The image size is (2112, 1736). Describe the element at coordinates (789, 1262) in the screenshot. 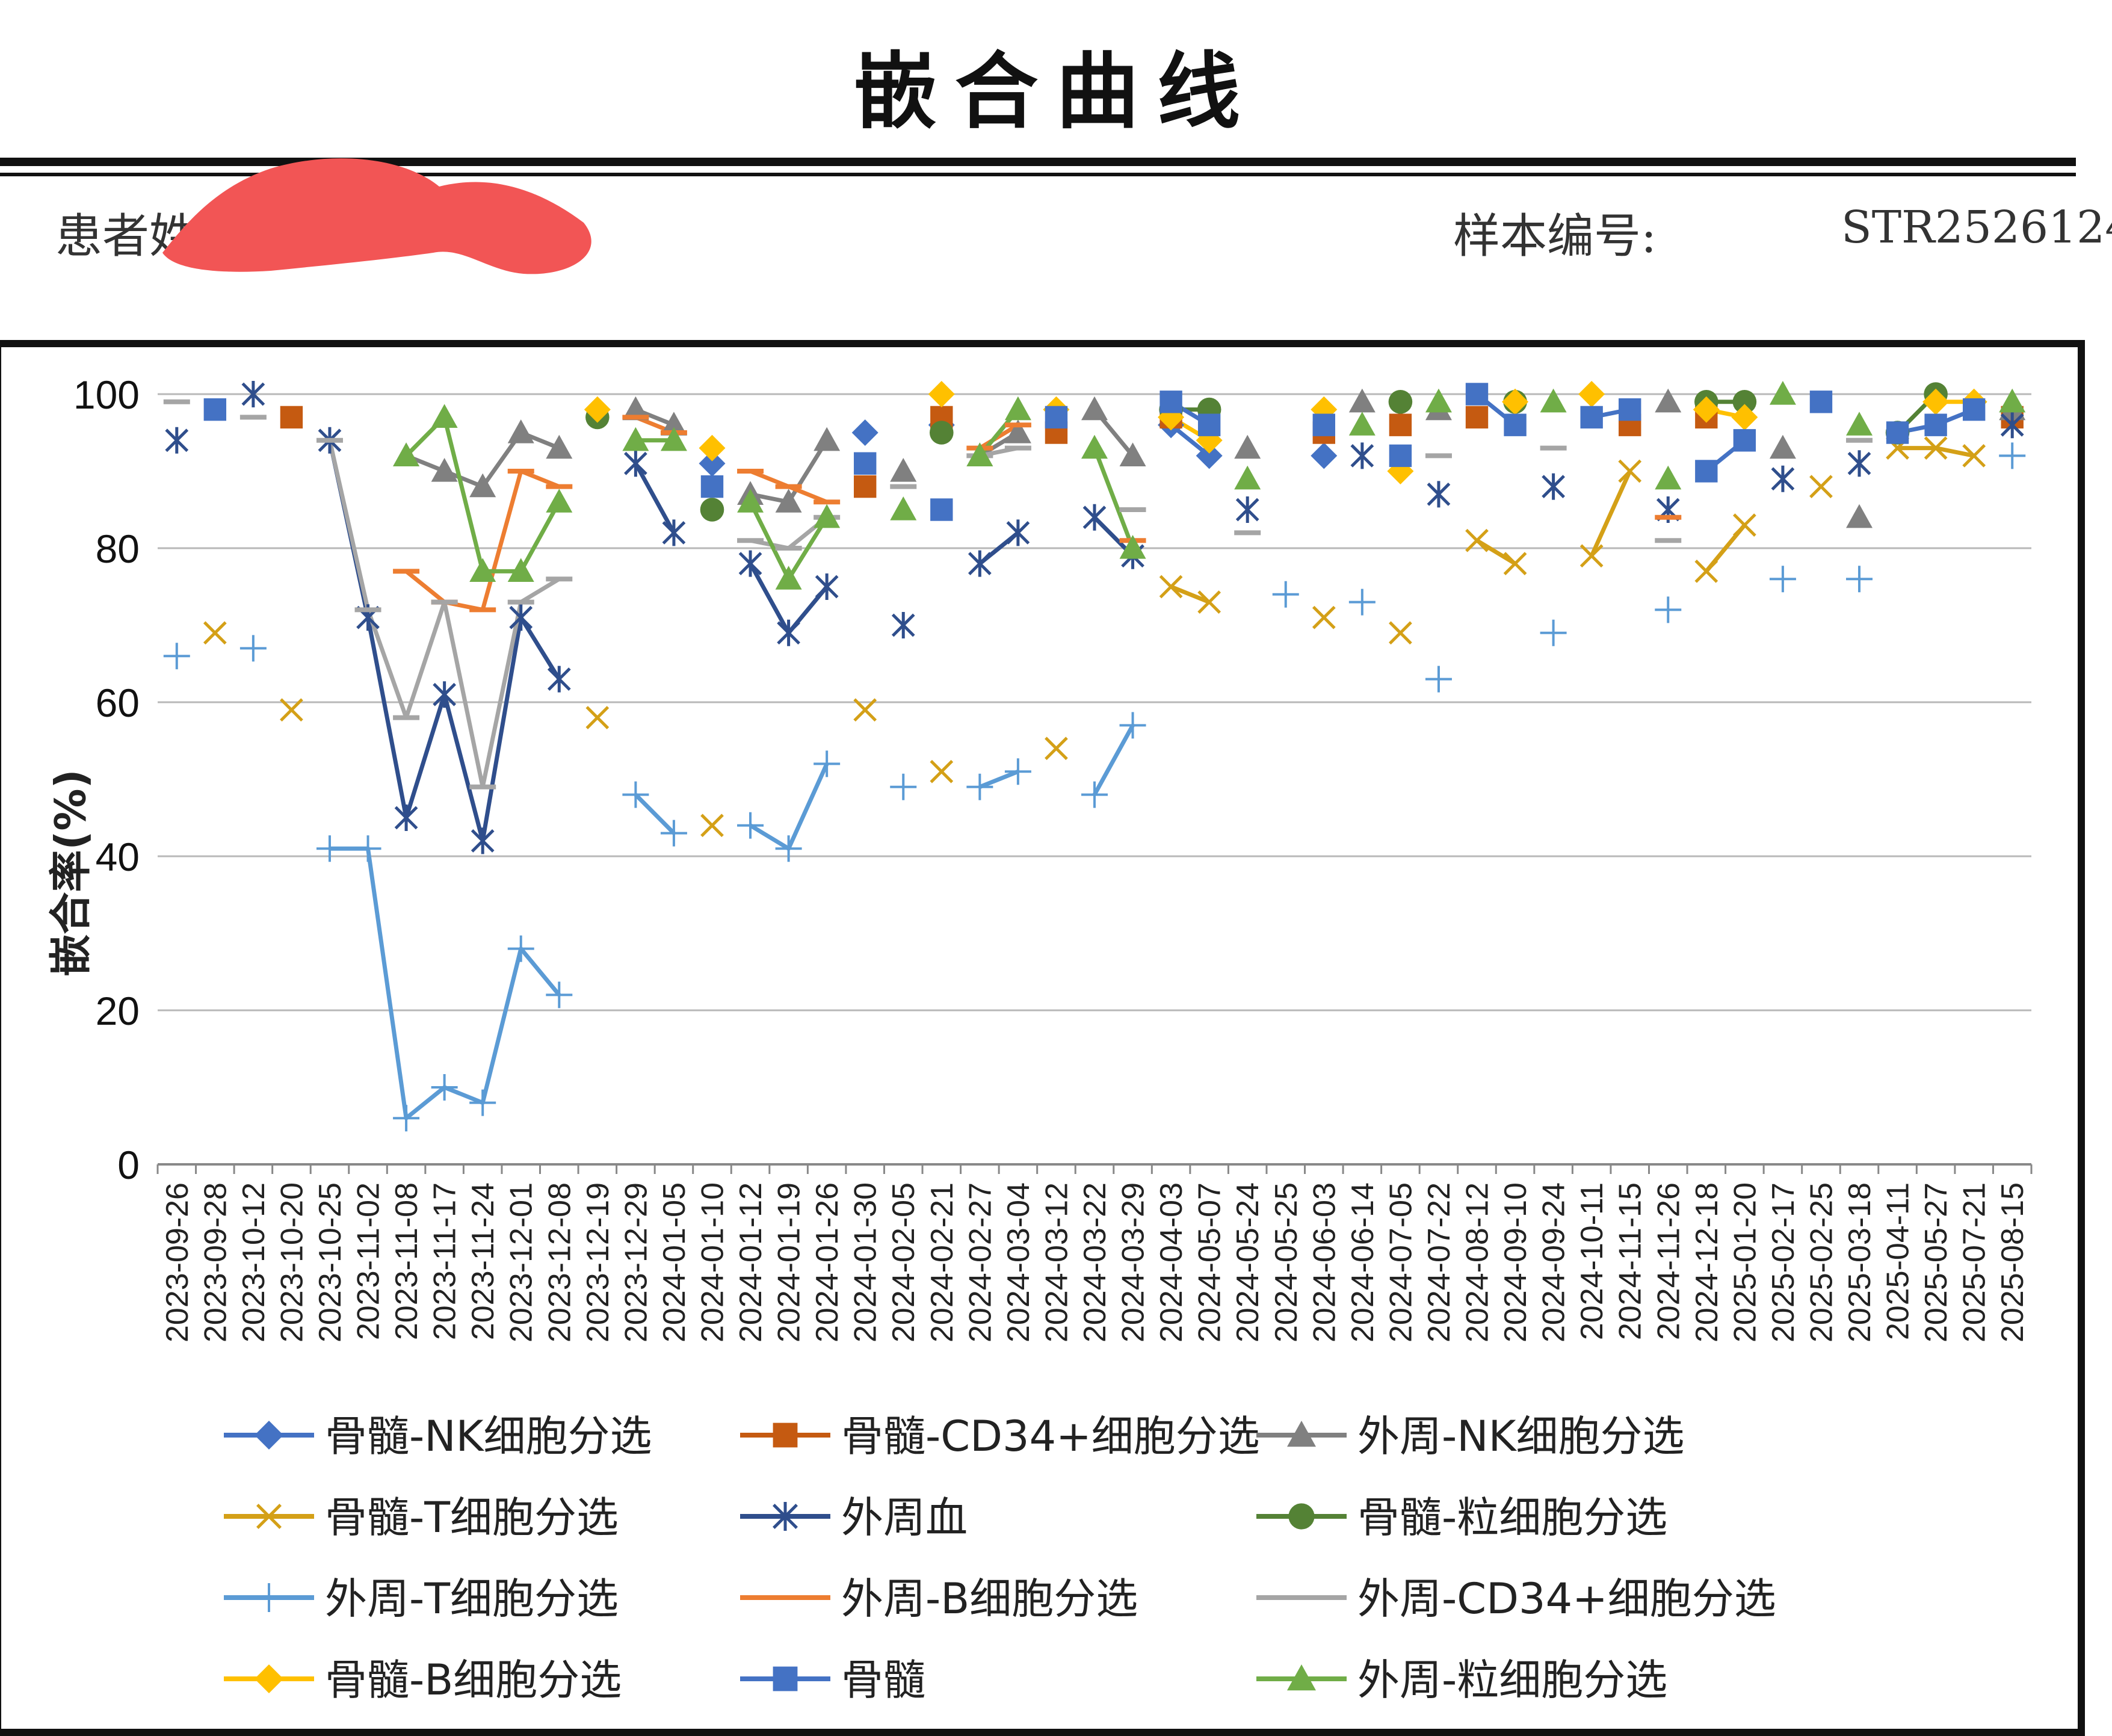

I see `x-tick-label: 2024-01-19` at that location.